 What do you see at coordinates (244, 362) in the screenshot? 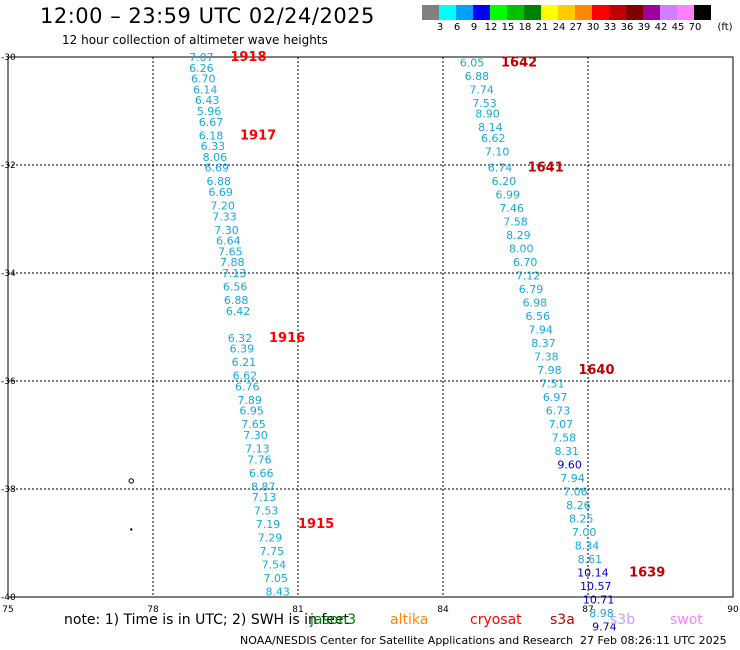
I see `swh-value-label: 6.21` at bounding box center [244, 362].